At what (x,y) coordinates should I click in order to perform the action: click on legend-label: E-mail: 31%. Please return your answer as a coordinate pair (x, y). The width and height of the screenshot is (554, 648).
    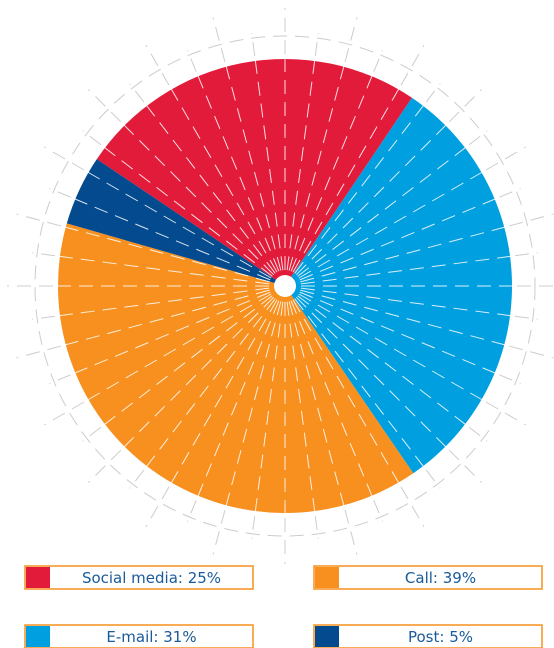
    Looking at the image, I should click on (151, 637).